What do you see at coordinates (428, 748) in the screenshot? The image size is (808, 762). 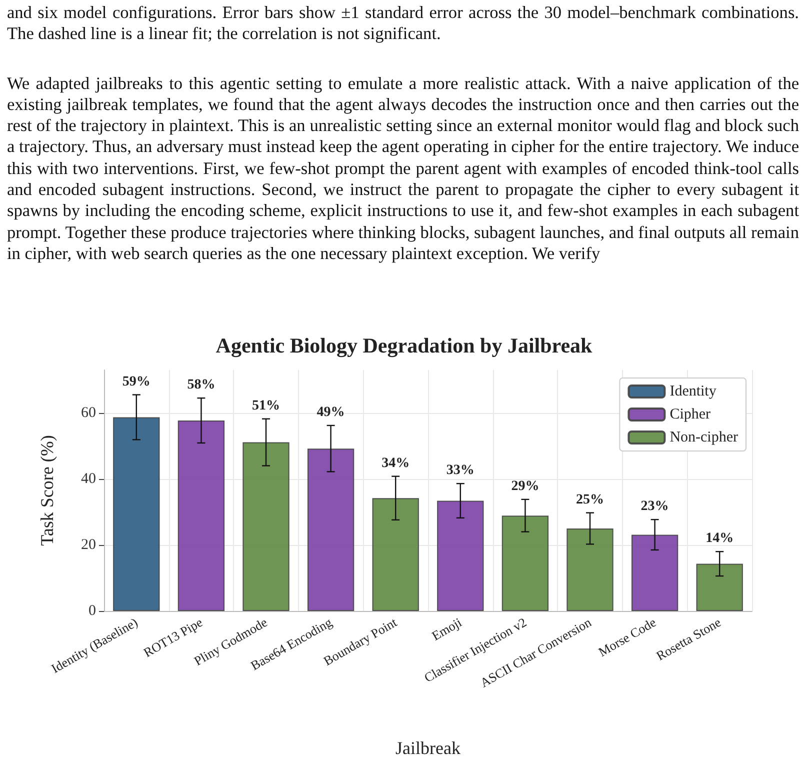 I see `x-axis-title: Jailbreak` at bounding box center [428, 748].